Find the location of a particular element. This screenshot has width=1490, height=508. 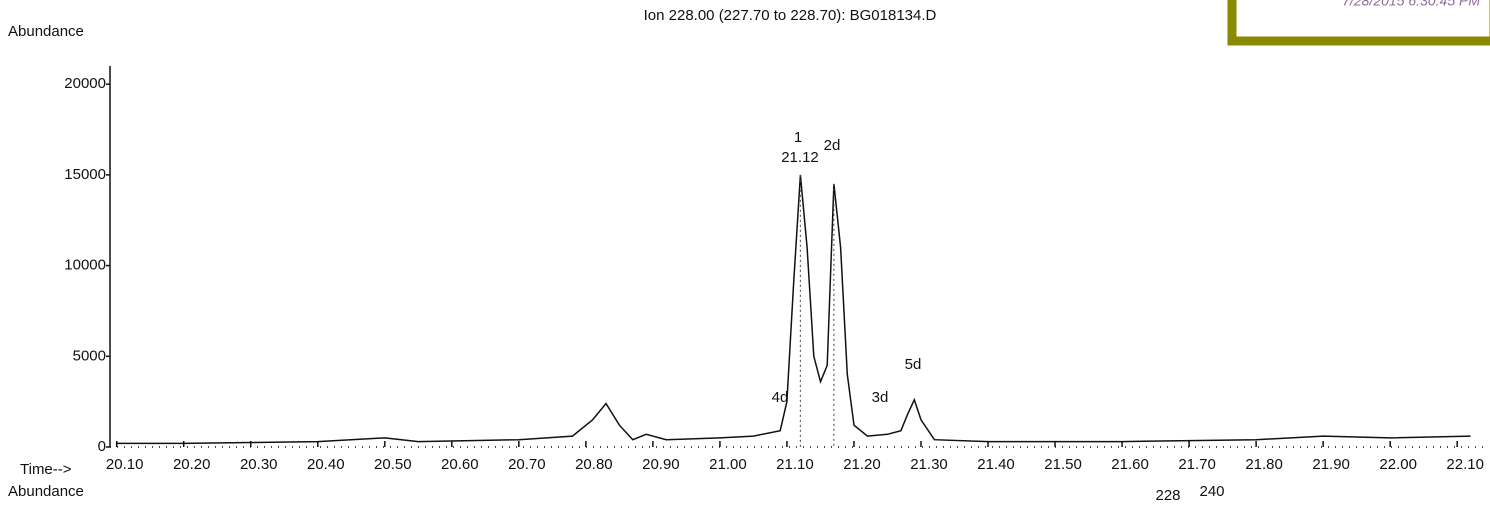

x-tick-label: 20.60 is located at coordinates (460, 464).